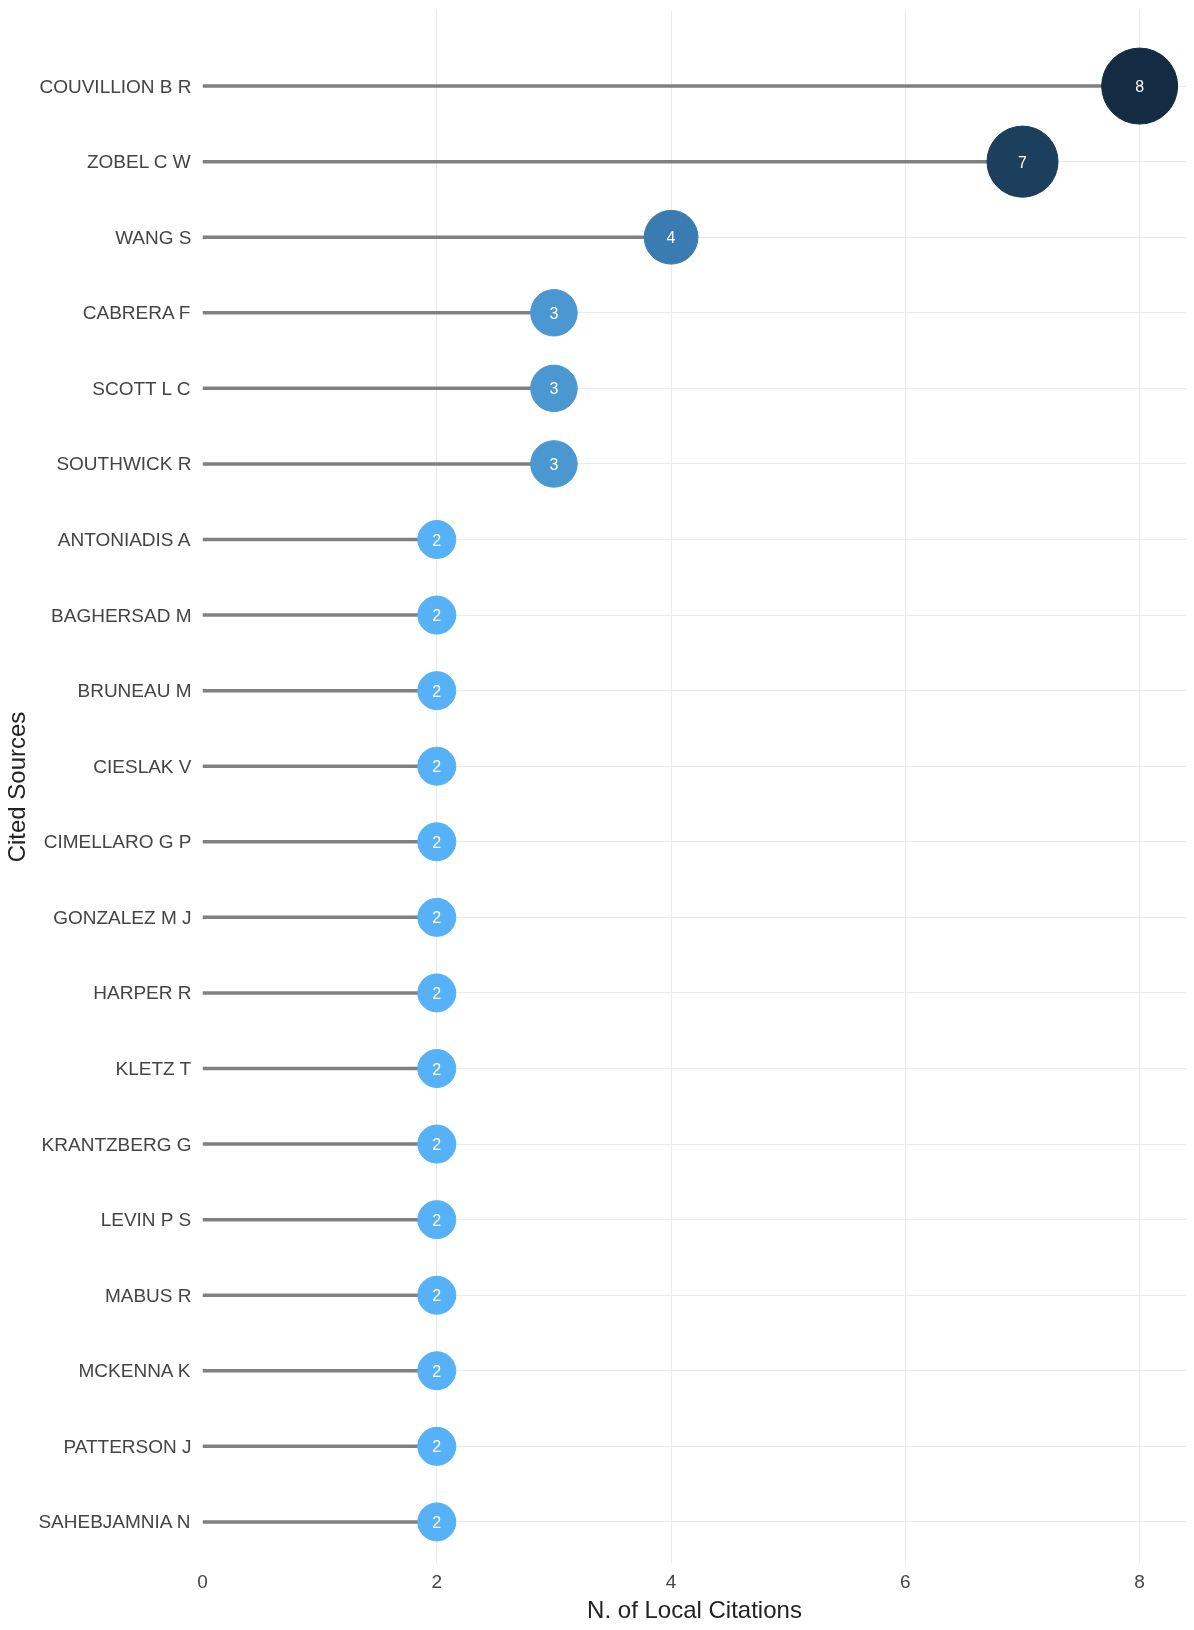  Describe the element at coordinates (134, 691) in the screenshot. I see `y-tick-label: BRUNEAU M` at that location.